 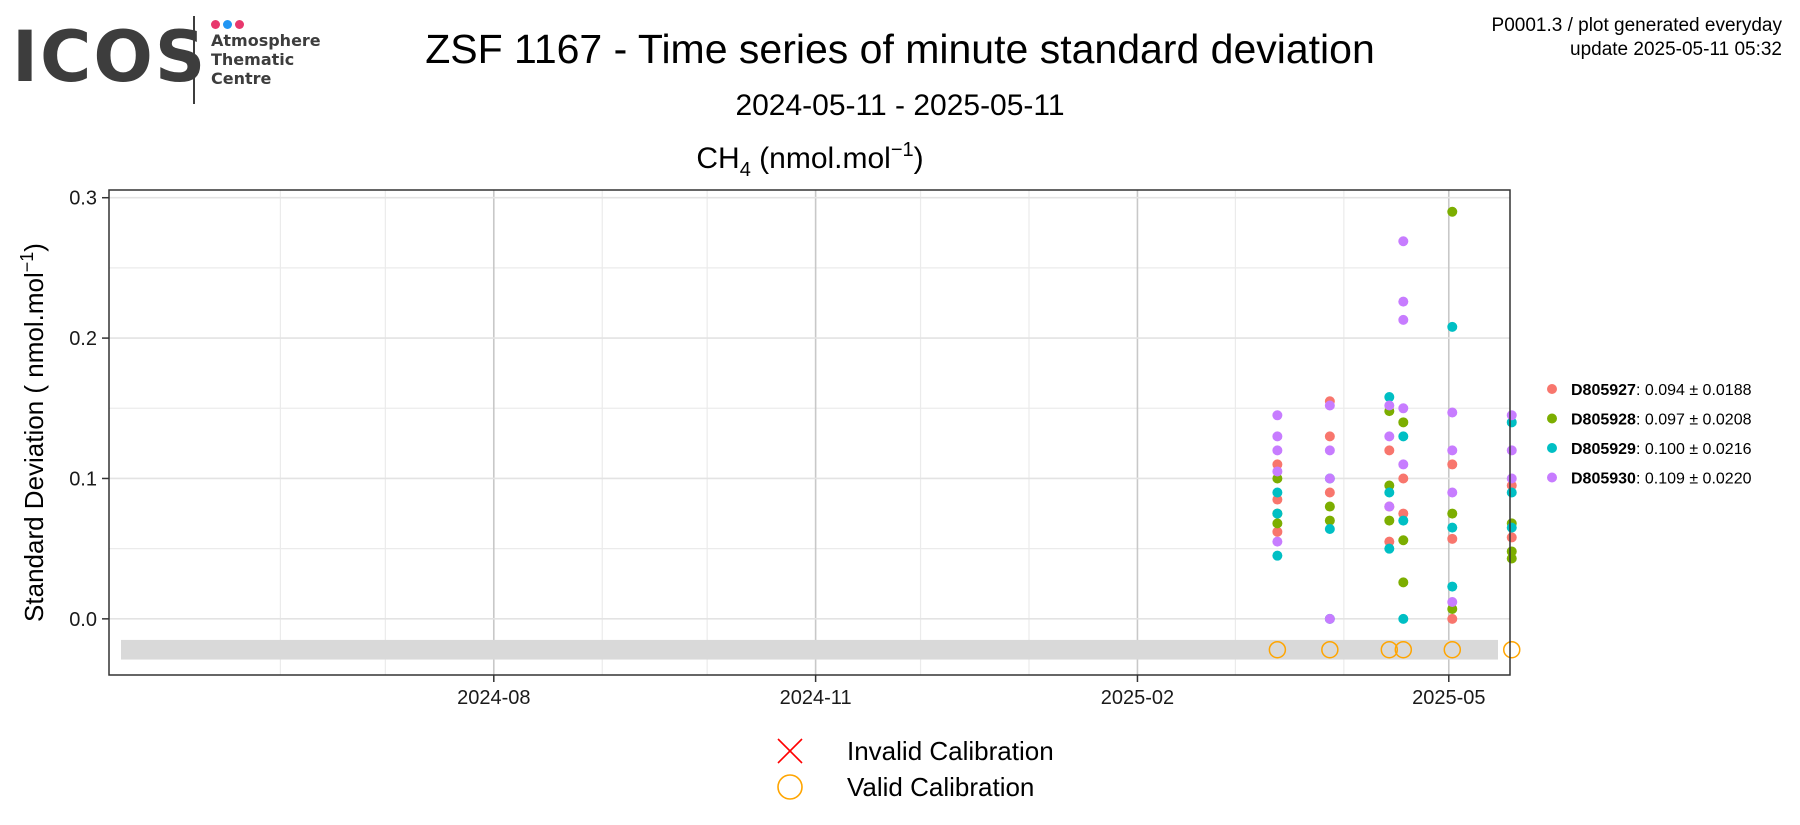 I want to click on calibration-legend-label: Invalid Calibration, so click(x=950, y=751).